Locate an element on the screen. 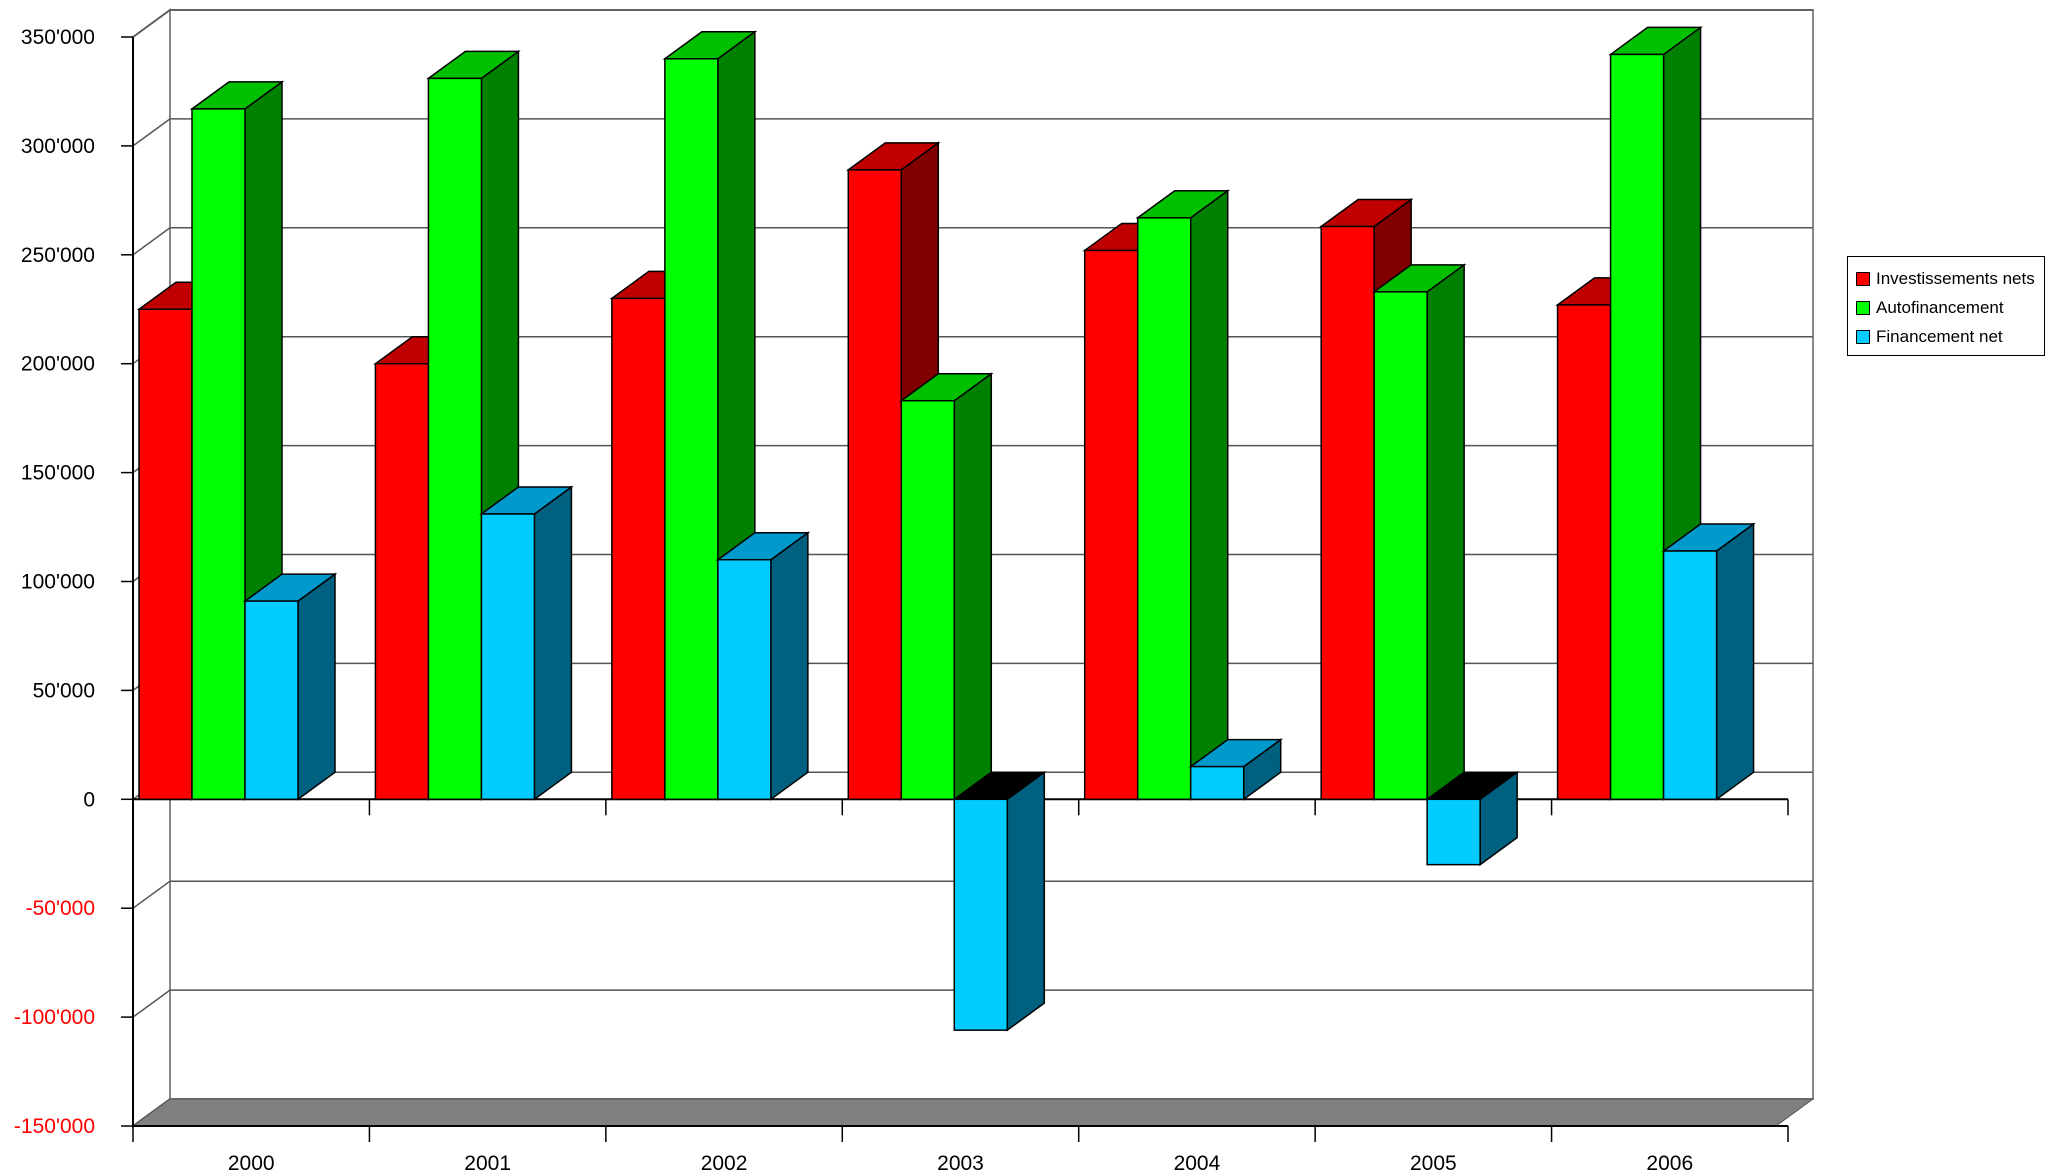 This screenshot has width=2058, height=1170. y-tick-label: 350'000 is located at coordinates (58, 37).